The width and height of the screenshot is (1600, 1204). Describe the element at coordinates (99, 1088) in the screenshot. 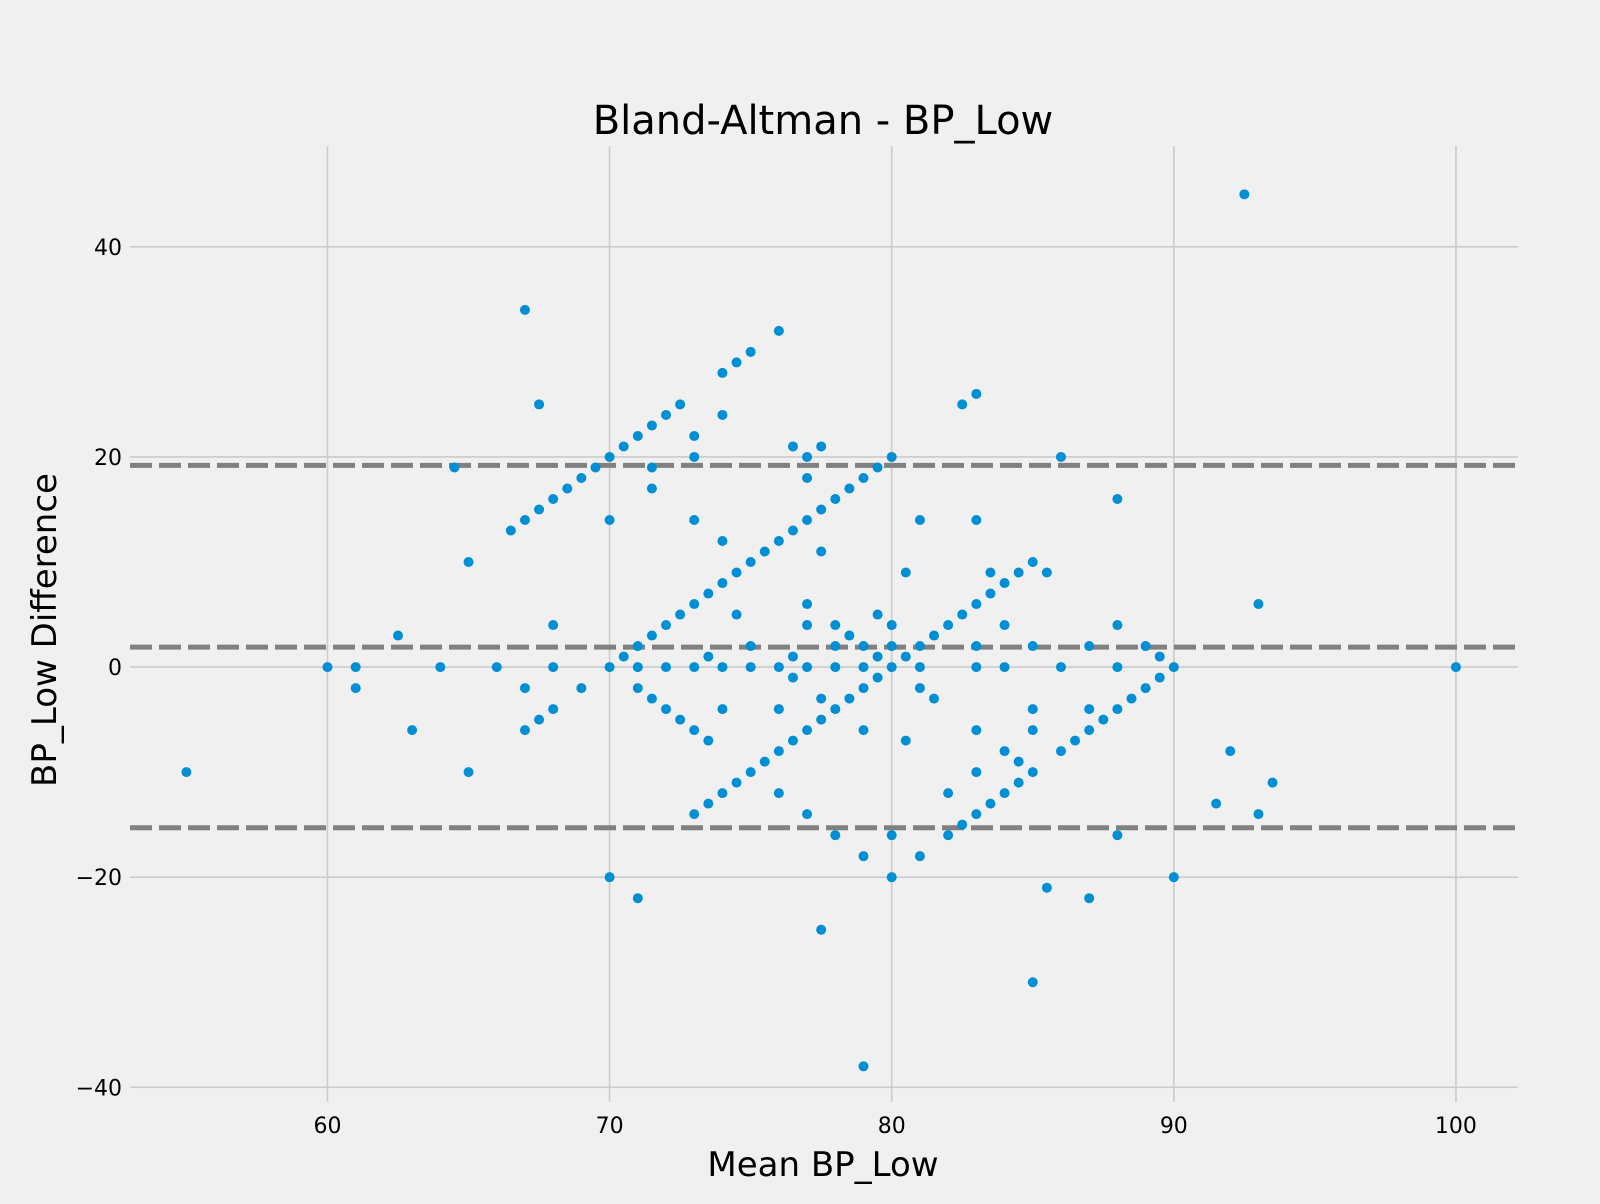

I see `y-tick-label: −40` at that location.